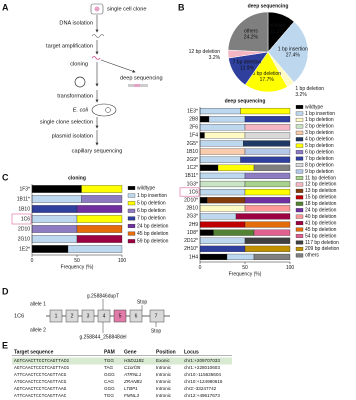  I want to click on y-tick-label: 1D8*, so click(192, 233).